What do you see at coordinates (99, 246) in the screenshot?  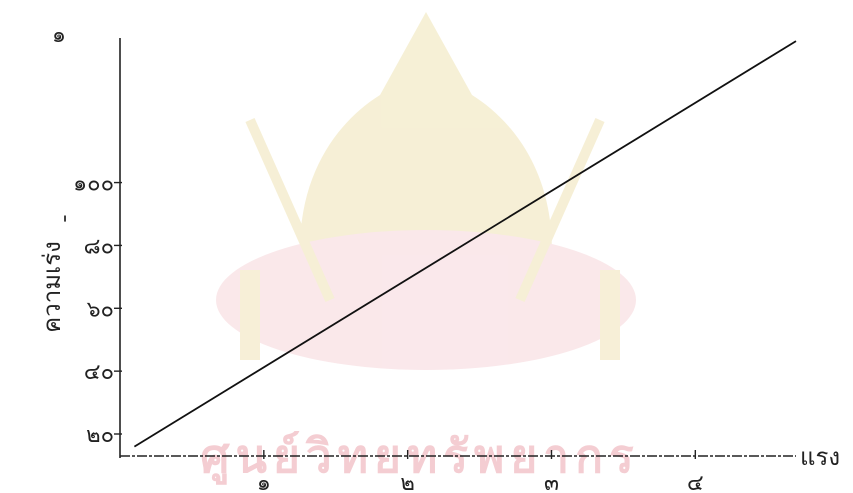 I see `y-tick-label: ๘๐` at bounding box center [99, 246].